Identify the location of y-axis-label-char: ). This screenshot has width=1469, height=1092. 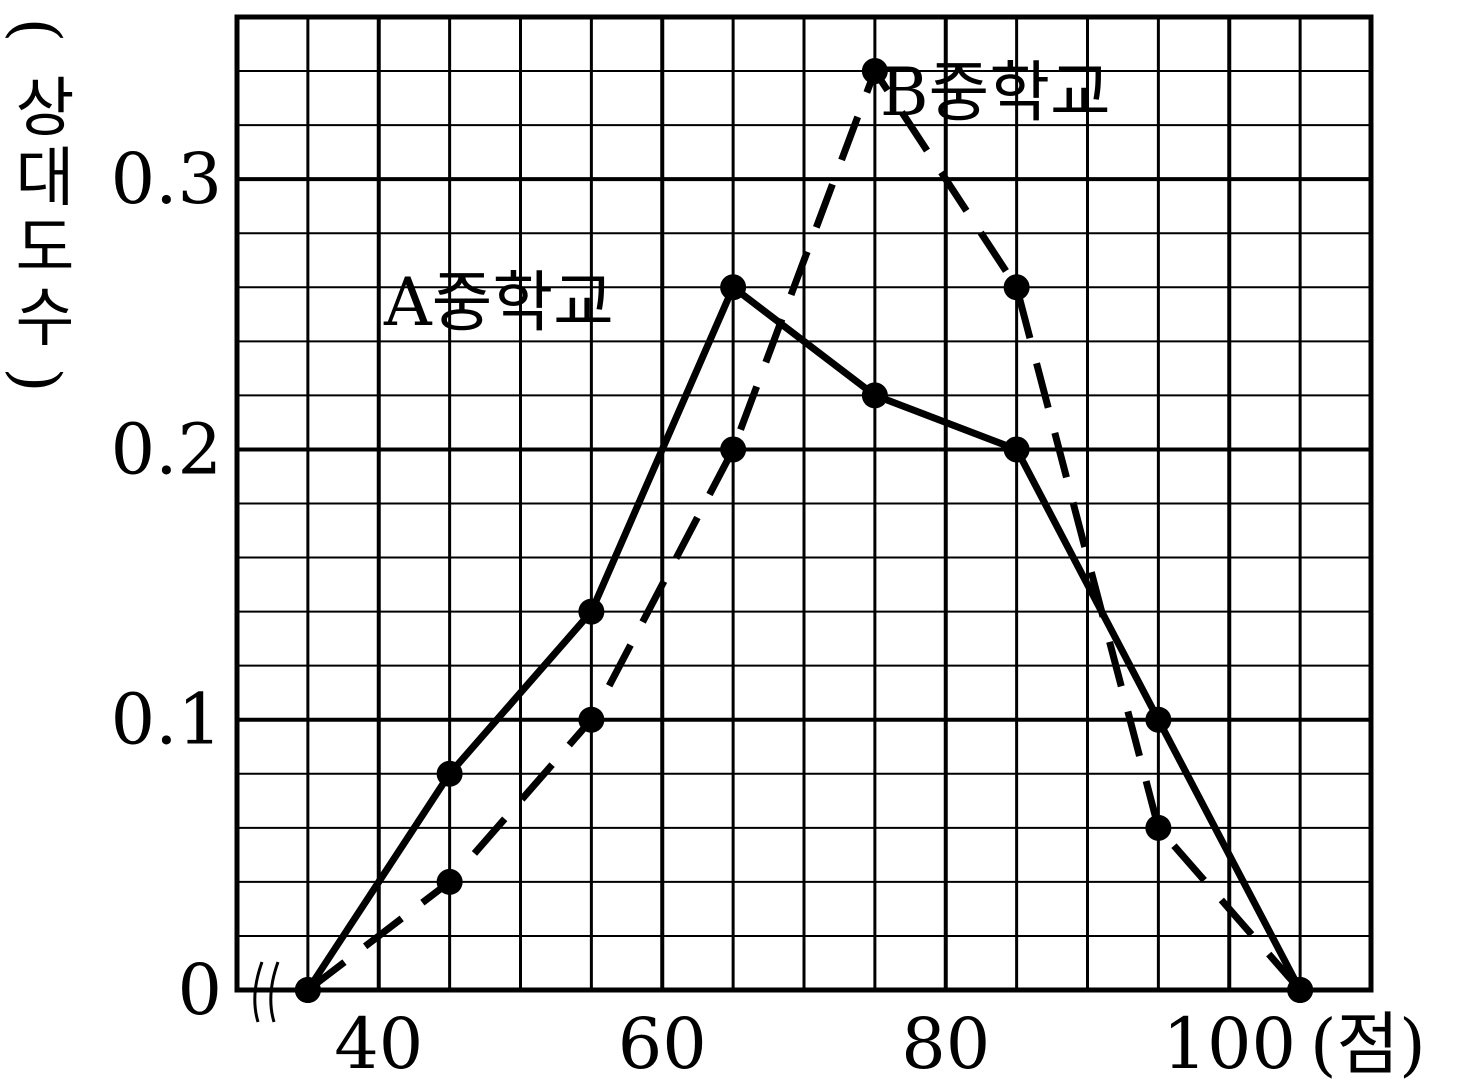
(36, 380).